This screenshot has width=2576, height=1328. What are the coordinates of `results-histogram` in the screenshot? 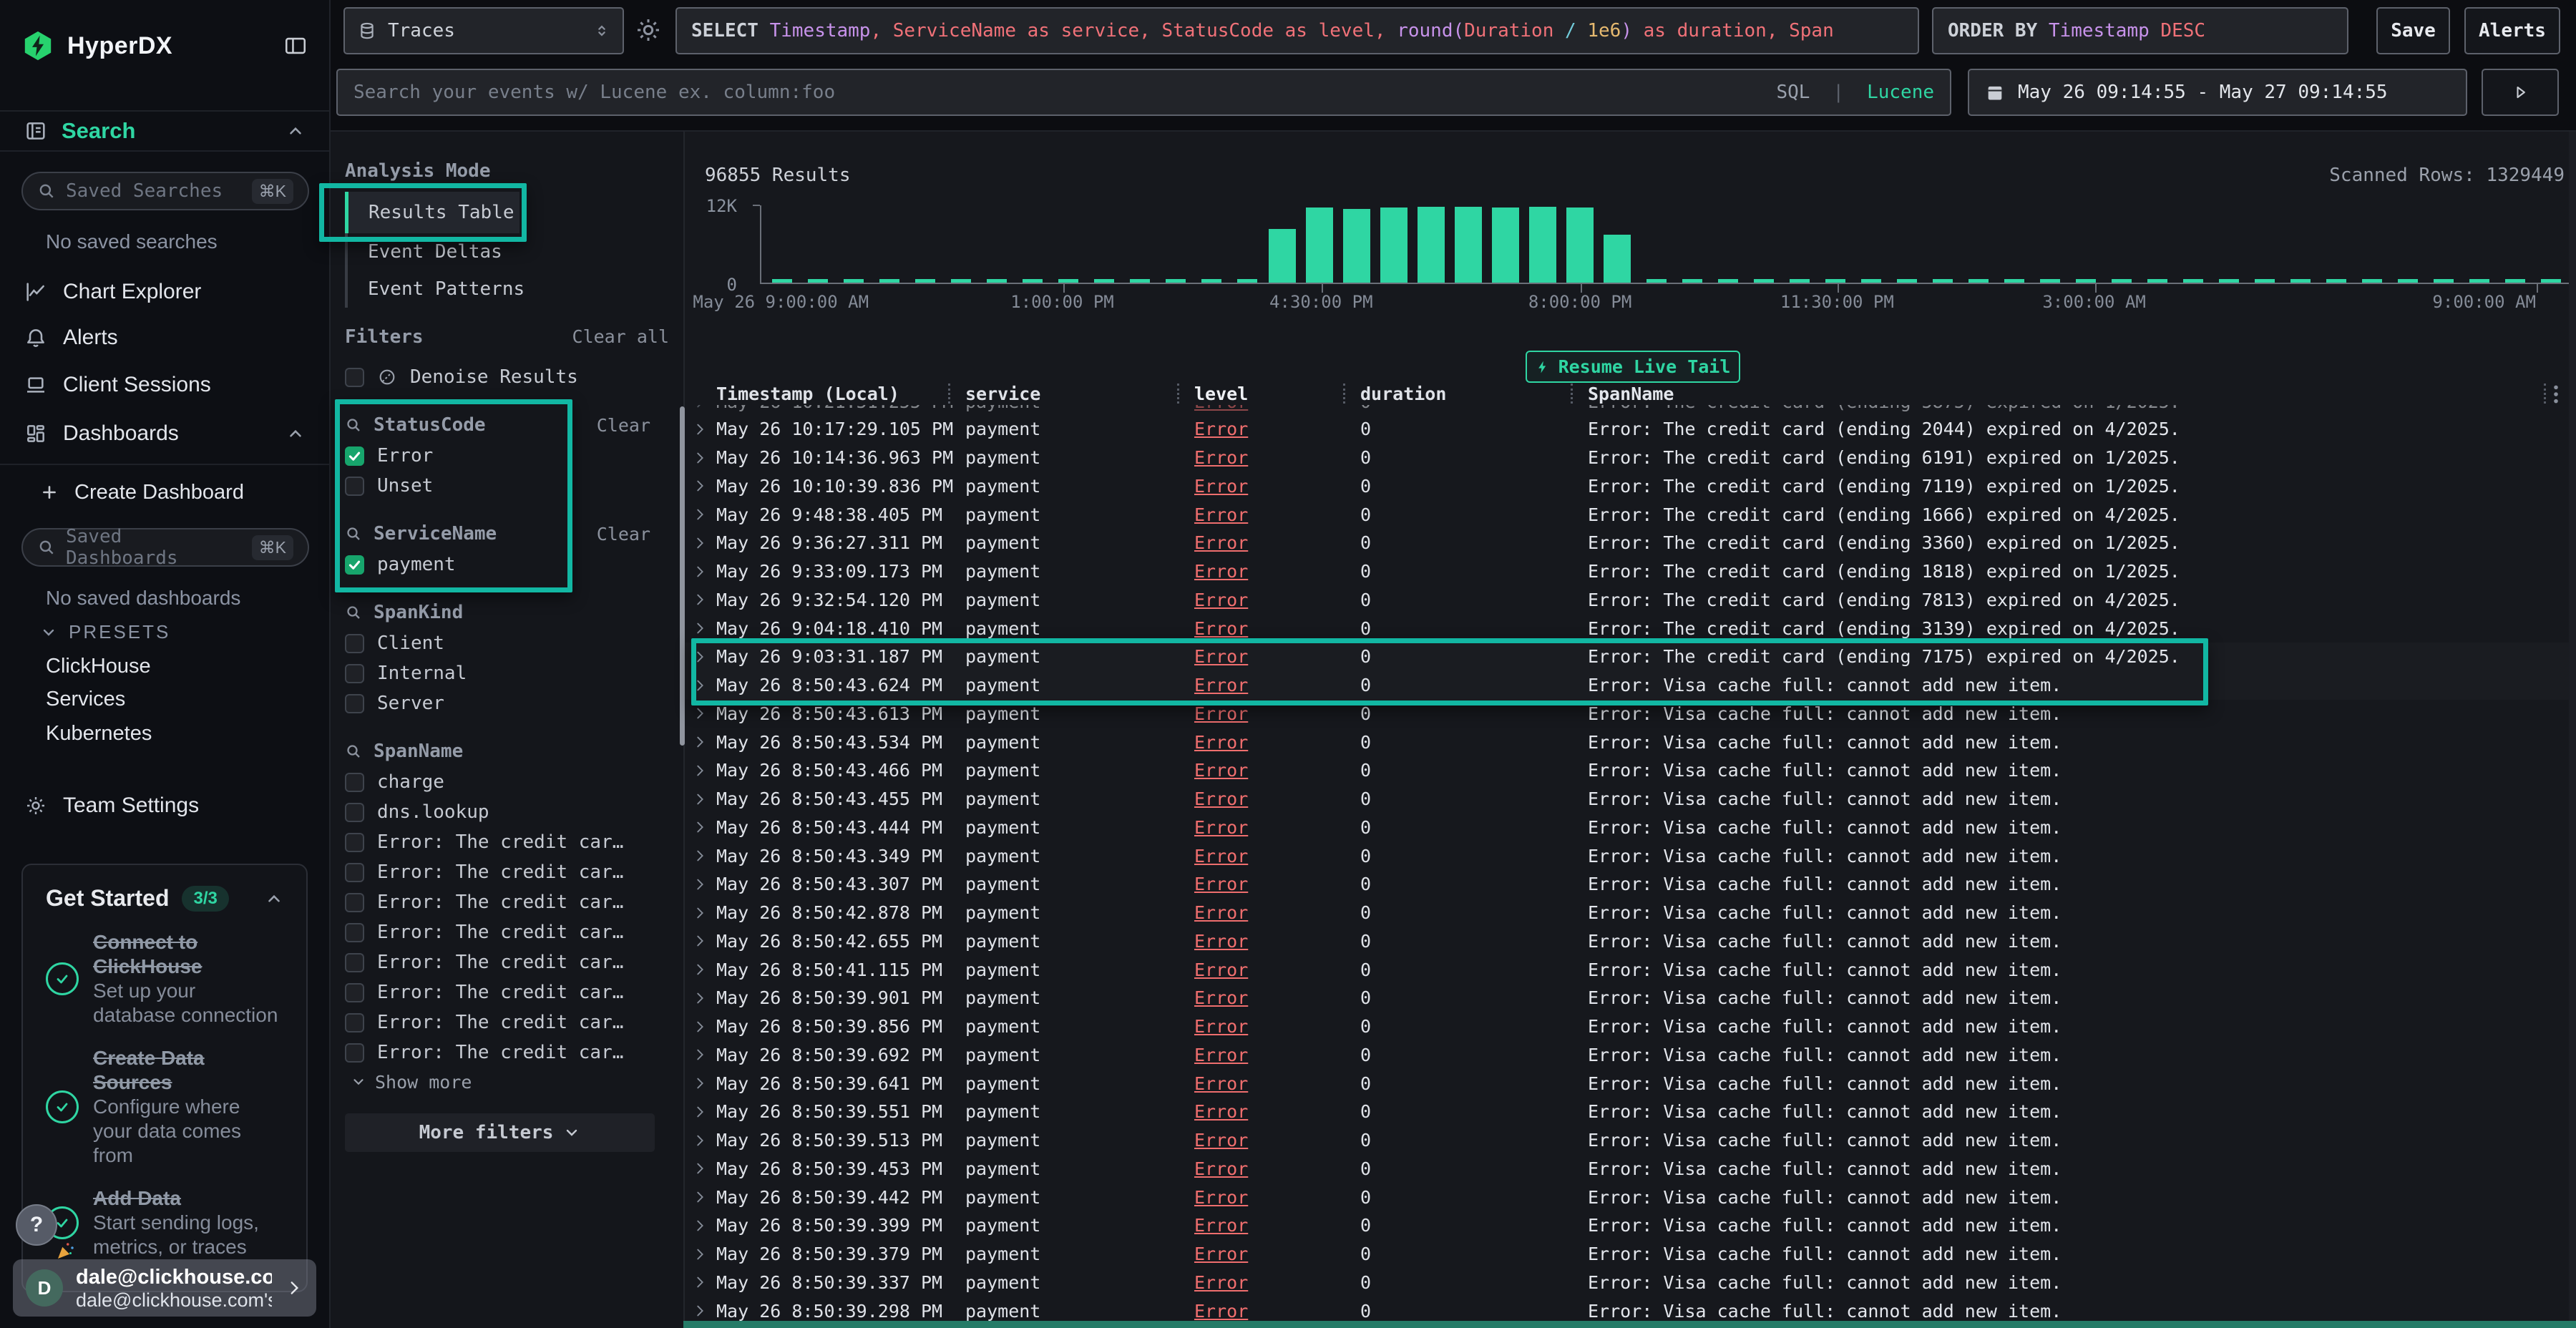 It's located at (1665, 249).